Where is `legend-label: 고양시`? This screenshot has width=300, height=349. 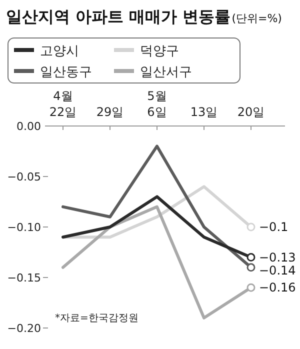
legend-label: 고양시 is located at coordinates (59, 51).